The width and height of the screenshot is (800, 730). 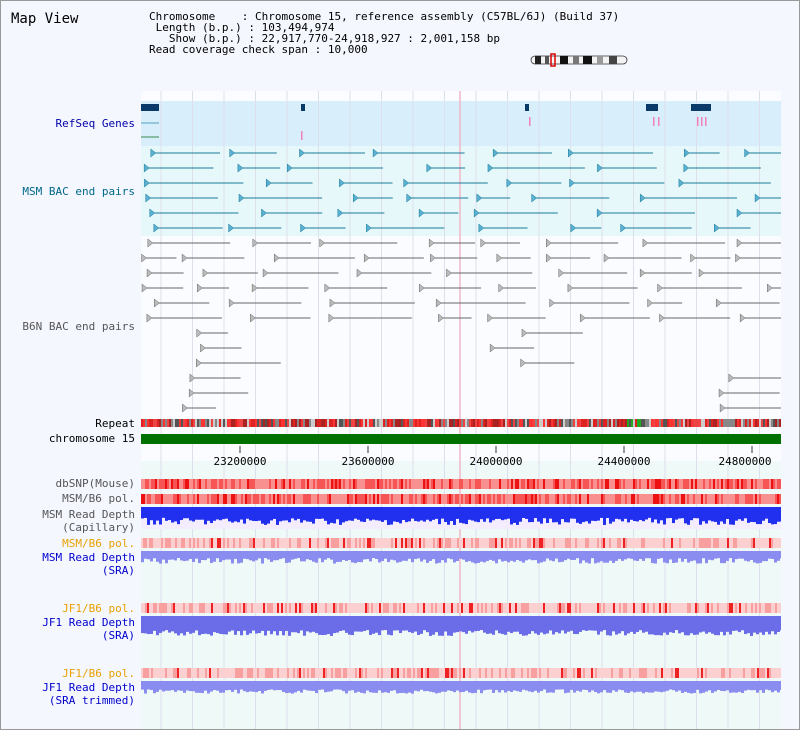 What do you see at coordinates (98, 608) in the screenshot?
I see `track-label-jf1-b6-pol-1: JF1/B6 pol.` at bounding box center [98, 608].